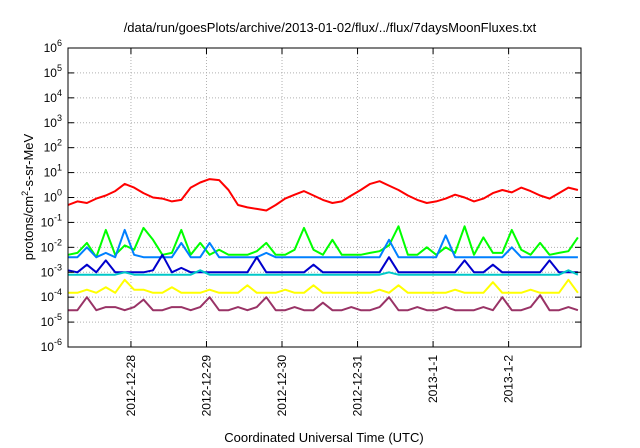 This screenshot has width=640, height=448. What do you see at coordinates (358, 386) in the screenshot?
I see `x-tick-label: 2012-12-31` at bounding box center [358, 386].